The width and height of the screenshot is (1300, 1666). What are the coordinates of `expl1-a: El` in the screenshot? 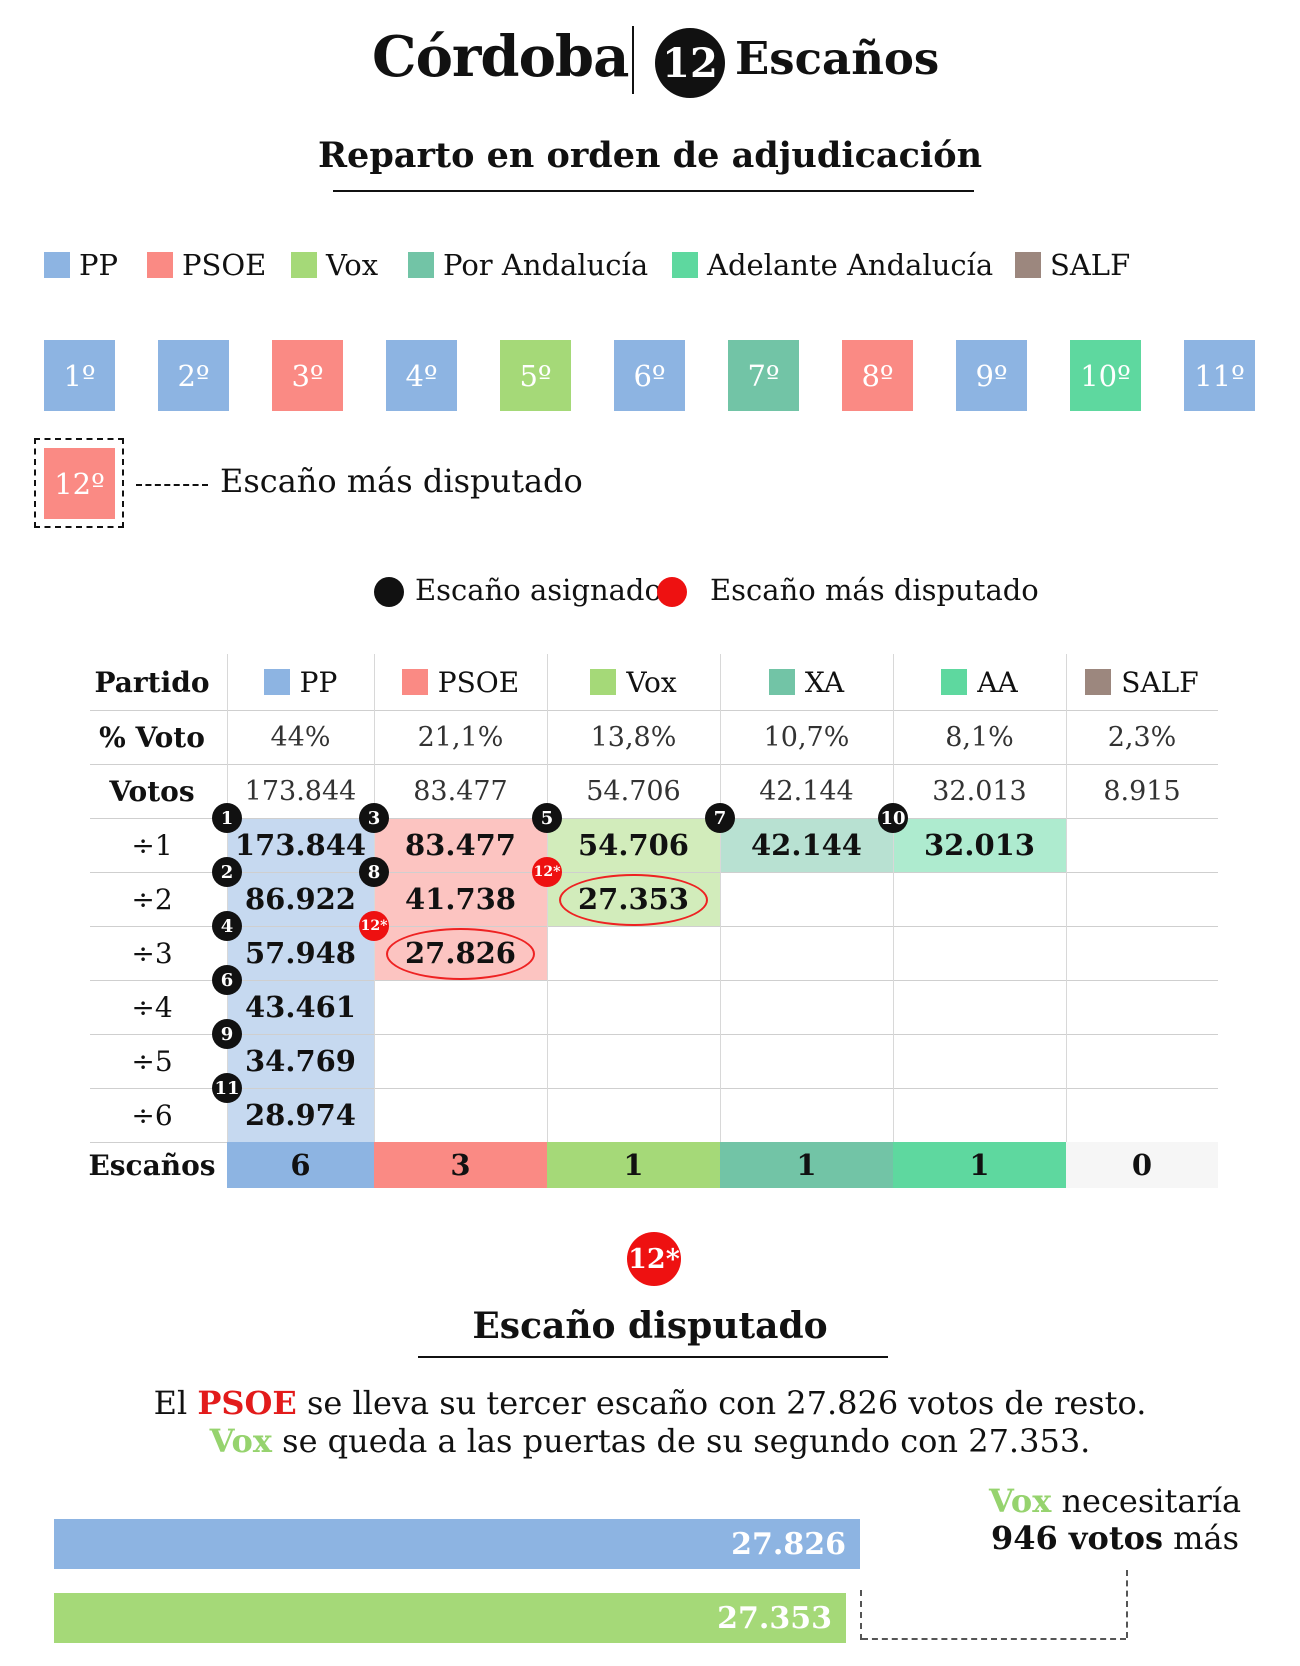 It's located at (175, 1403).